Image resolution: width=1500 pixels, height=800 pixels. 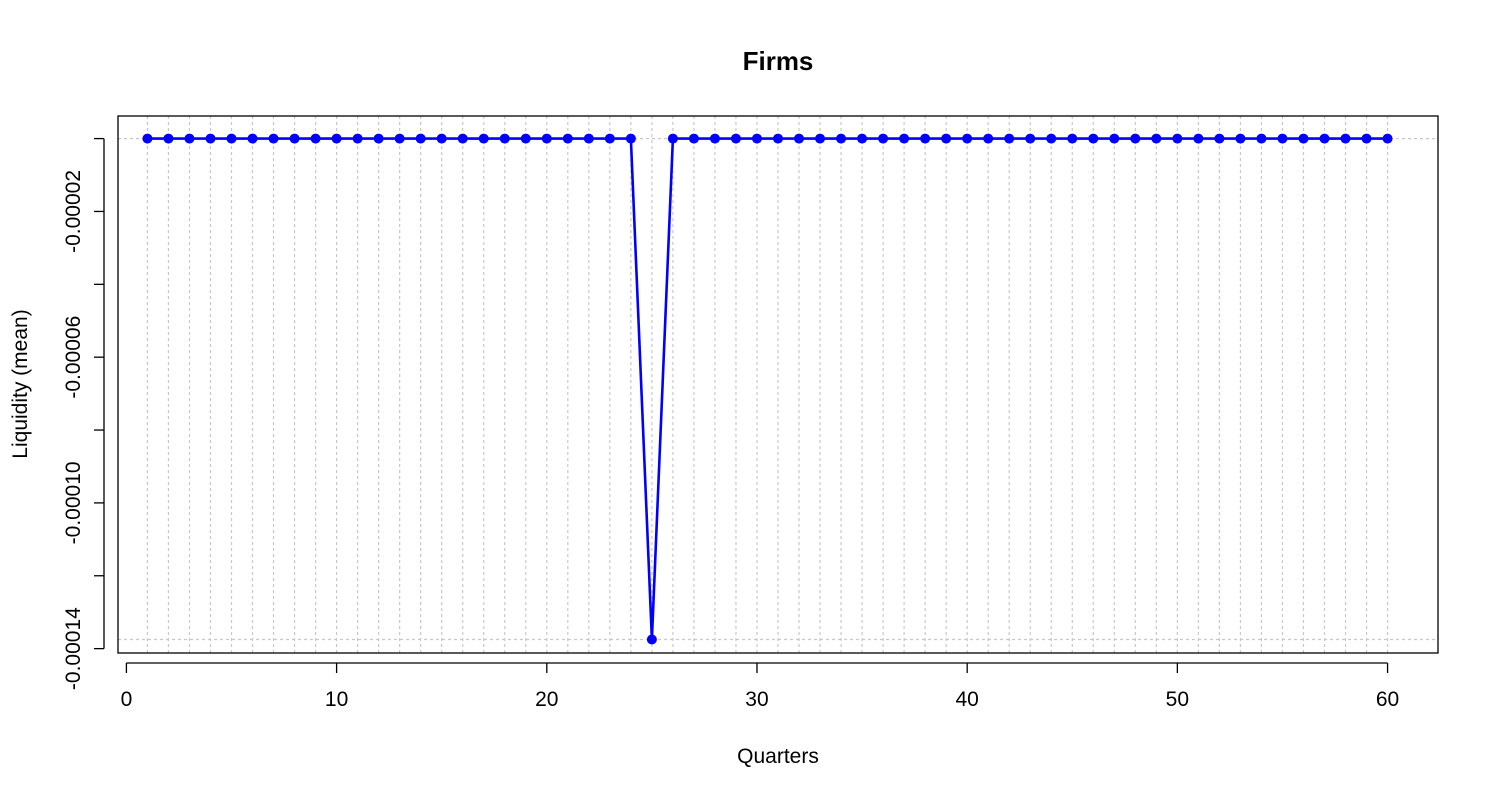 I want to click on x-tick-label: 60, so click(x=1387, y=699).